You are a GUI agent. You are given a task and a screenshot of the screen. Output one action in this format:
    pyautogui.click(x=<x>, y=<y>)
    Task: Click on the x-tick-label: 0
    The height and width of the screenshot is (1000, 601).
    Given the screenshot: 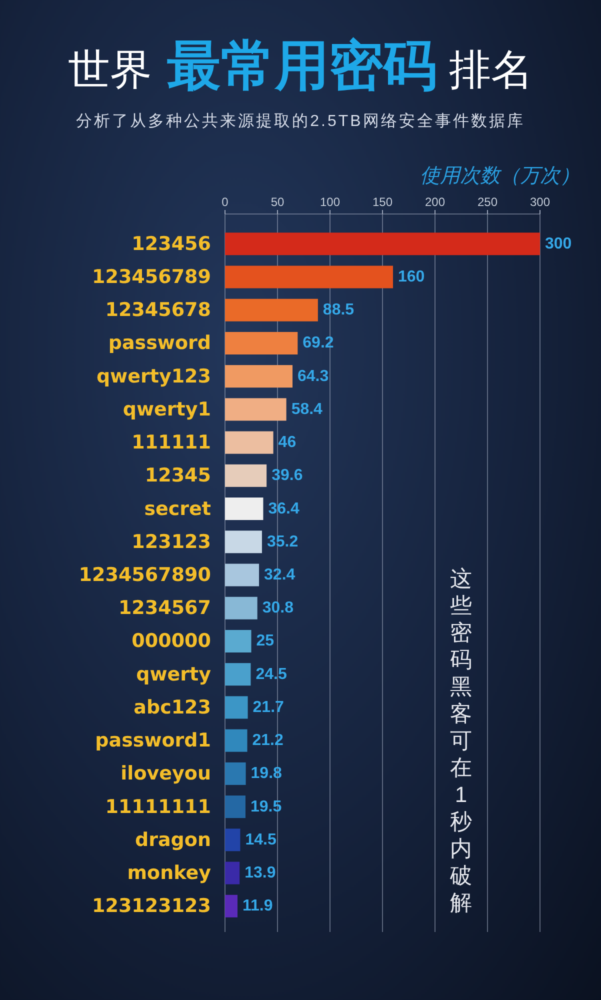 What is the action you would take?
    pyautogui.click(x=225, y=202)
    